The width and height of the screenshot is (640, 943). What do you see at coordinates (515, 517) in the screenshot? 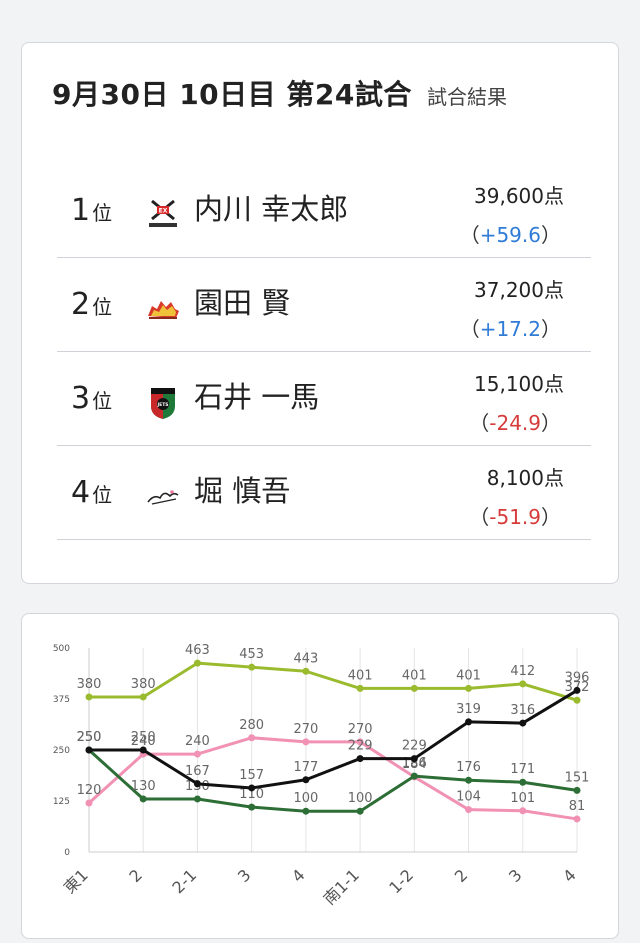
I see `score-delta: （-51.9）` at bounding box center [515, 517].